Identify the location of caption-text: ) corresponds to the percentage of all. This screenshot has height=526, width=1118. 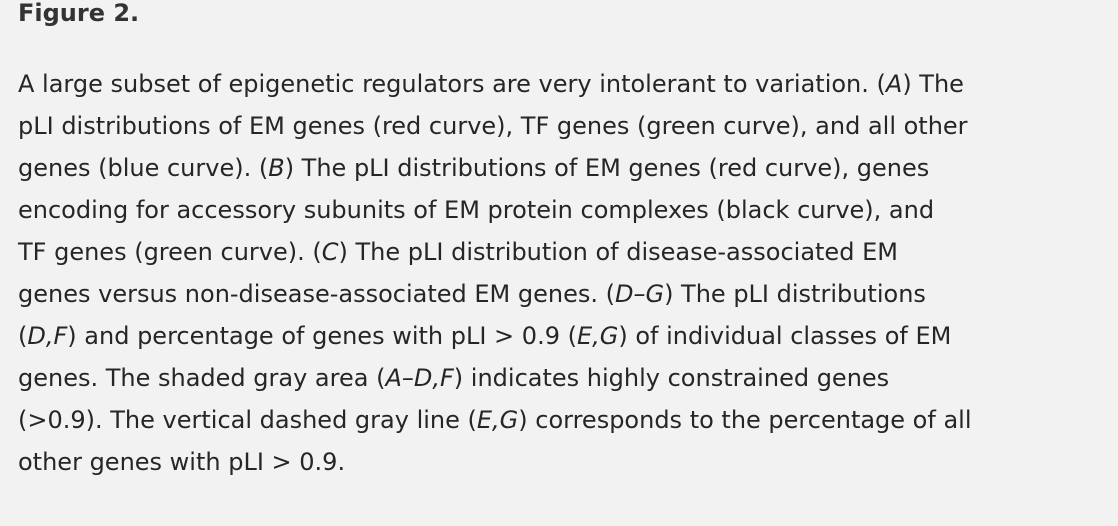
(745, 420).